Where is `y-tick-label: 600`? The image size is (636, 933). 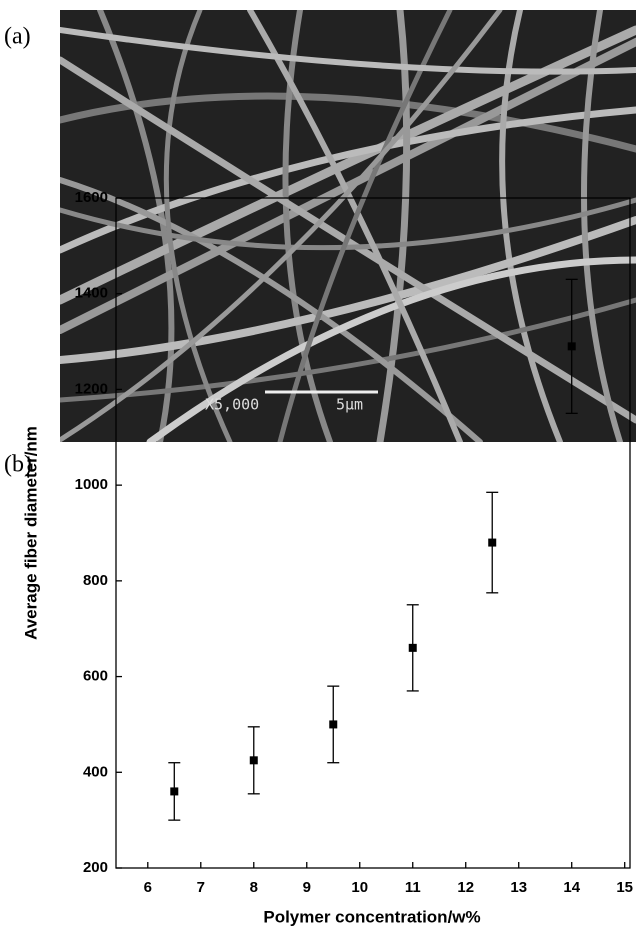
y-tick-label: 600 is located at coordinates (95, 676).